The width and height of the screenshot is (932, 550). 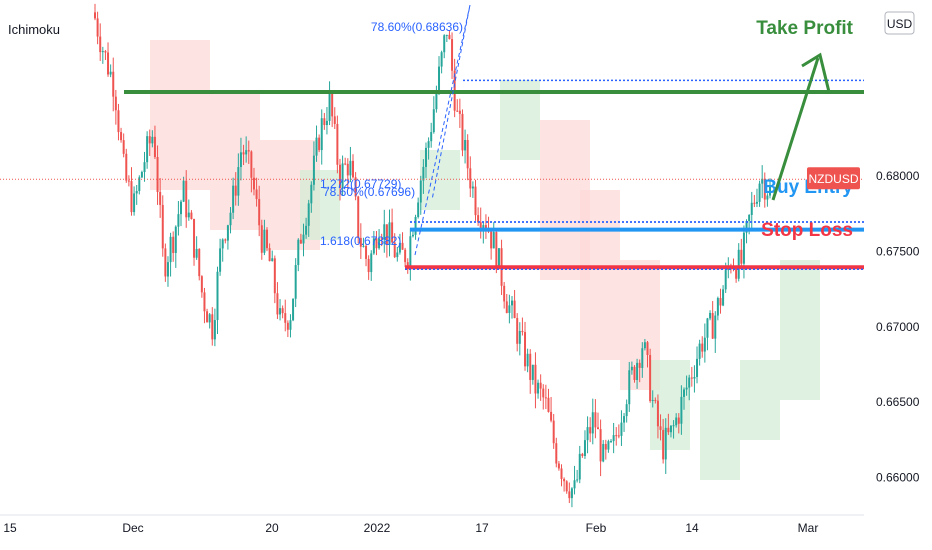 I want to click on price-scale-ticks: 0.68000 0.67500 0.67000 0.66500 0.66000, so click(x=898, y=326).